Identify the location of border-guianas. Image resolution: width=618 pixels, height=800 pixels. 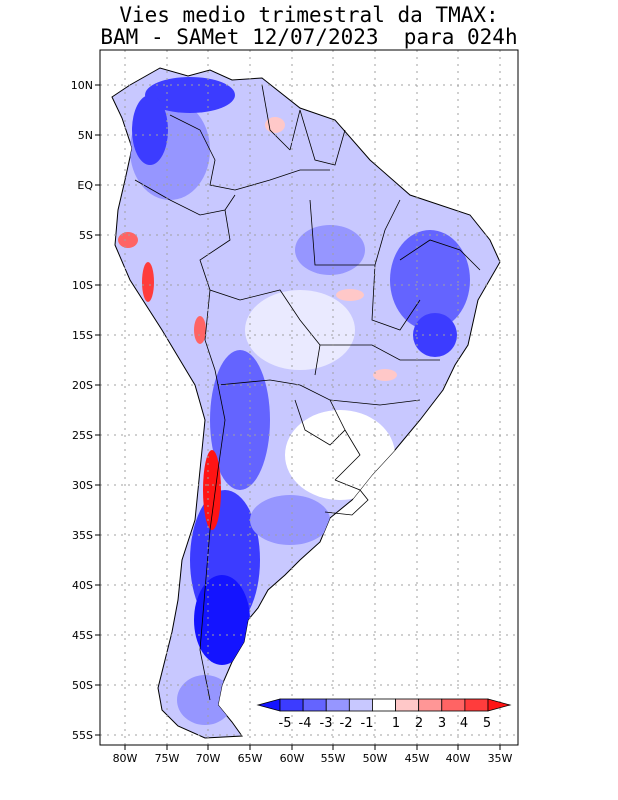
(322, 137).